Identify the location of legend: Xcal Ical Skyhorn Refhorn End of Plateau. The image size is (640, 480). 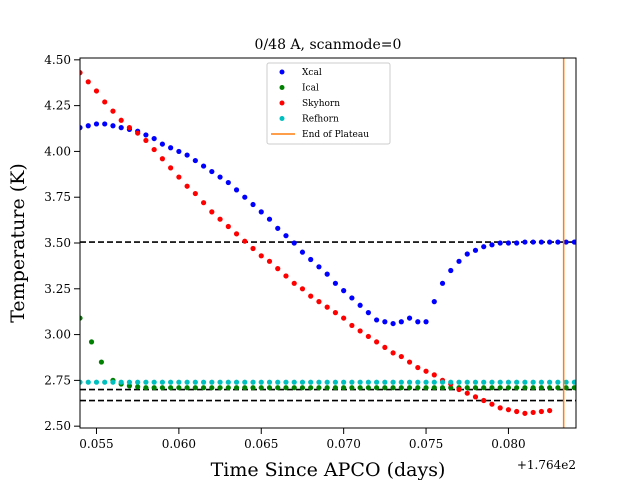
(328, 103).